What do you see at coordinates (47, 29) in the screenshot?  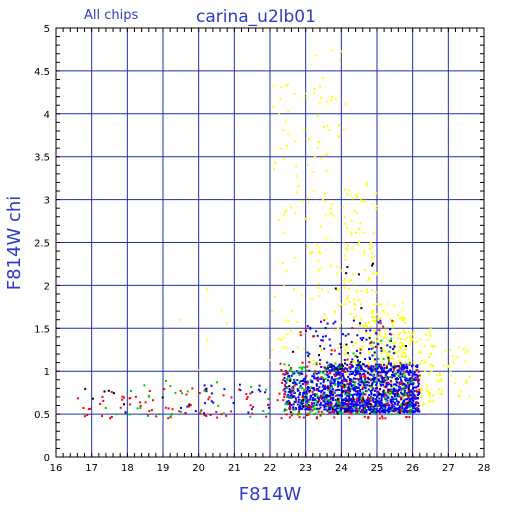 I see `y-tick-label: 5` at bounding box center [47, 29].